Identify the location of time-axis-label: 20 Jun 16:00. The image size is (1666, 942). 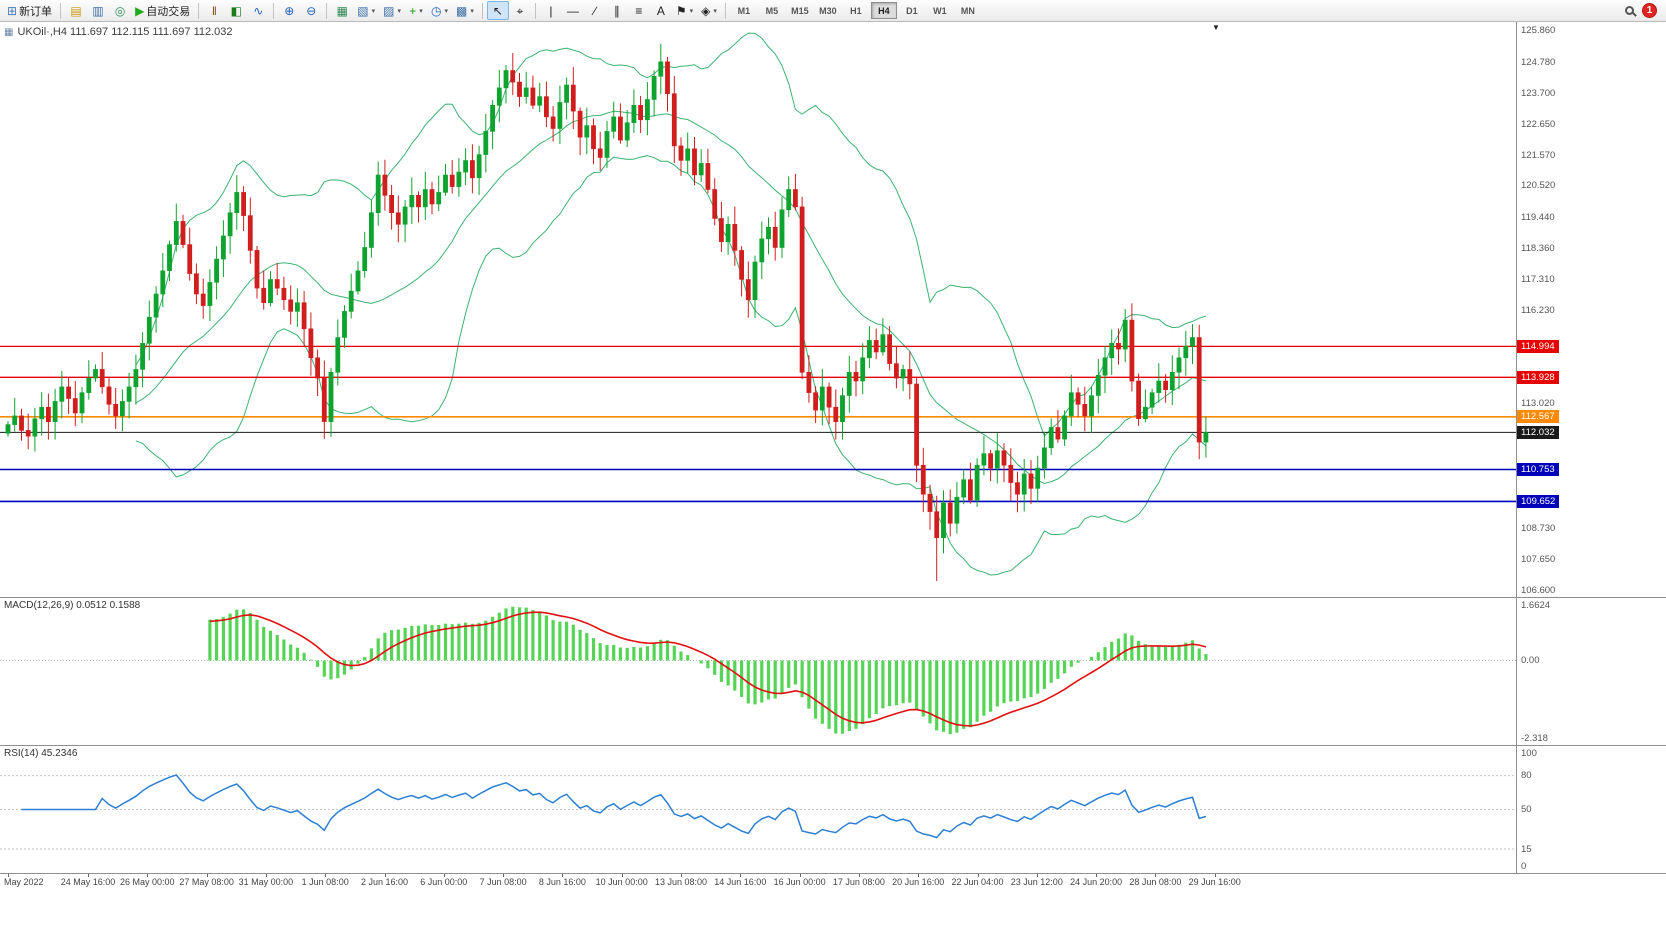
(918, 882).